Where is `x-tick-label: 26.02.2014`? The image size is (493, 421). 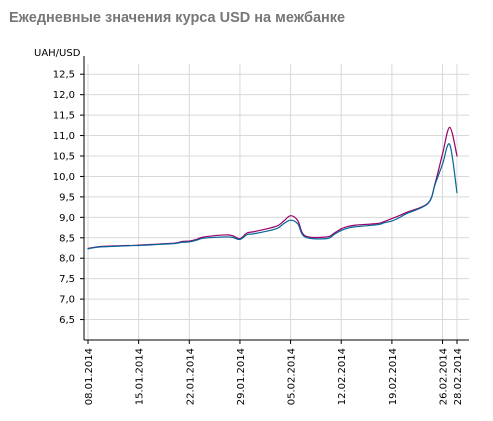 x-tick-label: 26.02.2014 is located at coordinates (444, 376).